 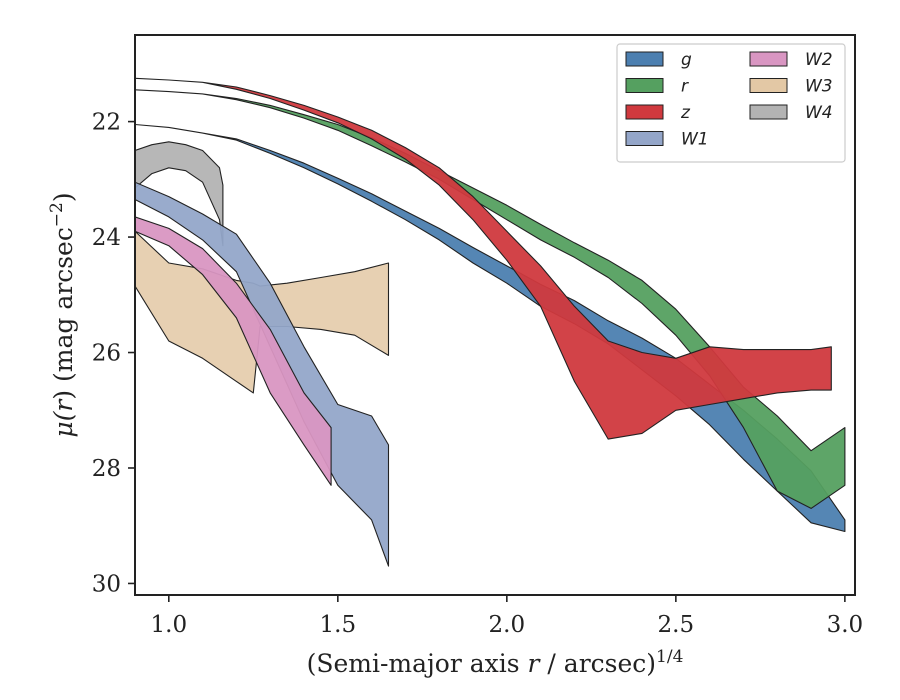 I want to click on legend-box, so click(x=731, y=103).